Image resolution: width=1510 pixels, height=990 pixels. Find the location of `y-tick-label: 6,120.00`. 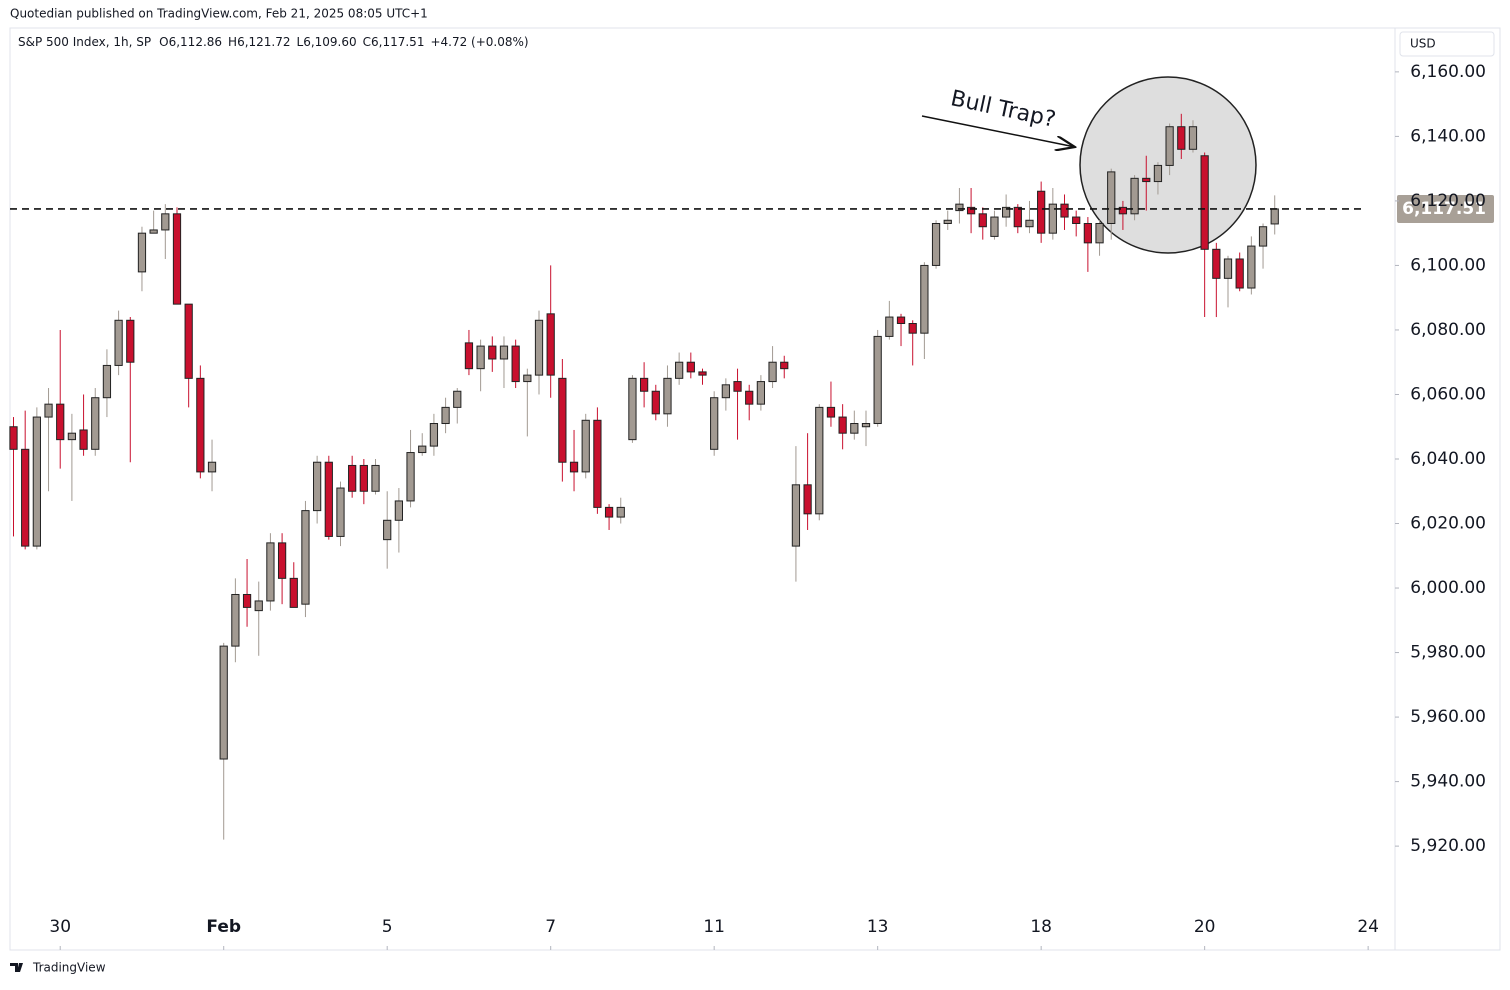

y-tick-label: 6,120.00 is located at coordinates (1448, 201).